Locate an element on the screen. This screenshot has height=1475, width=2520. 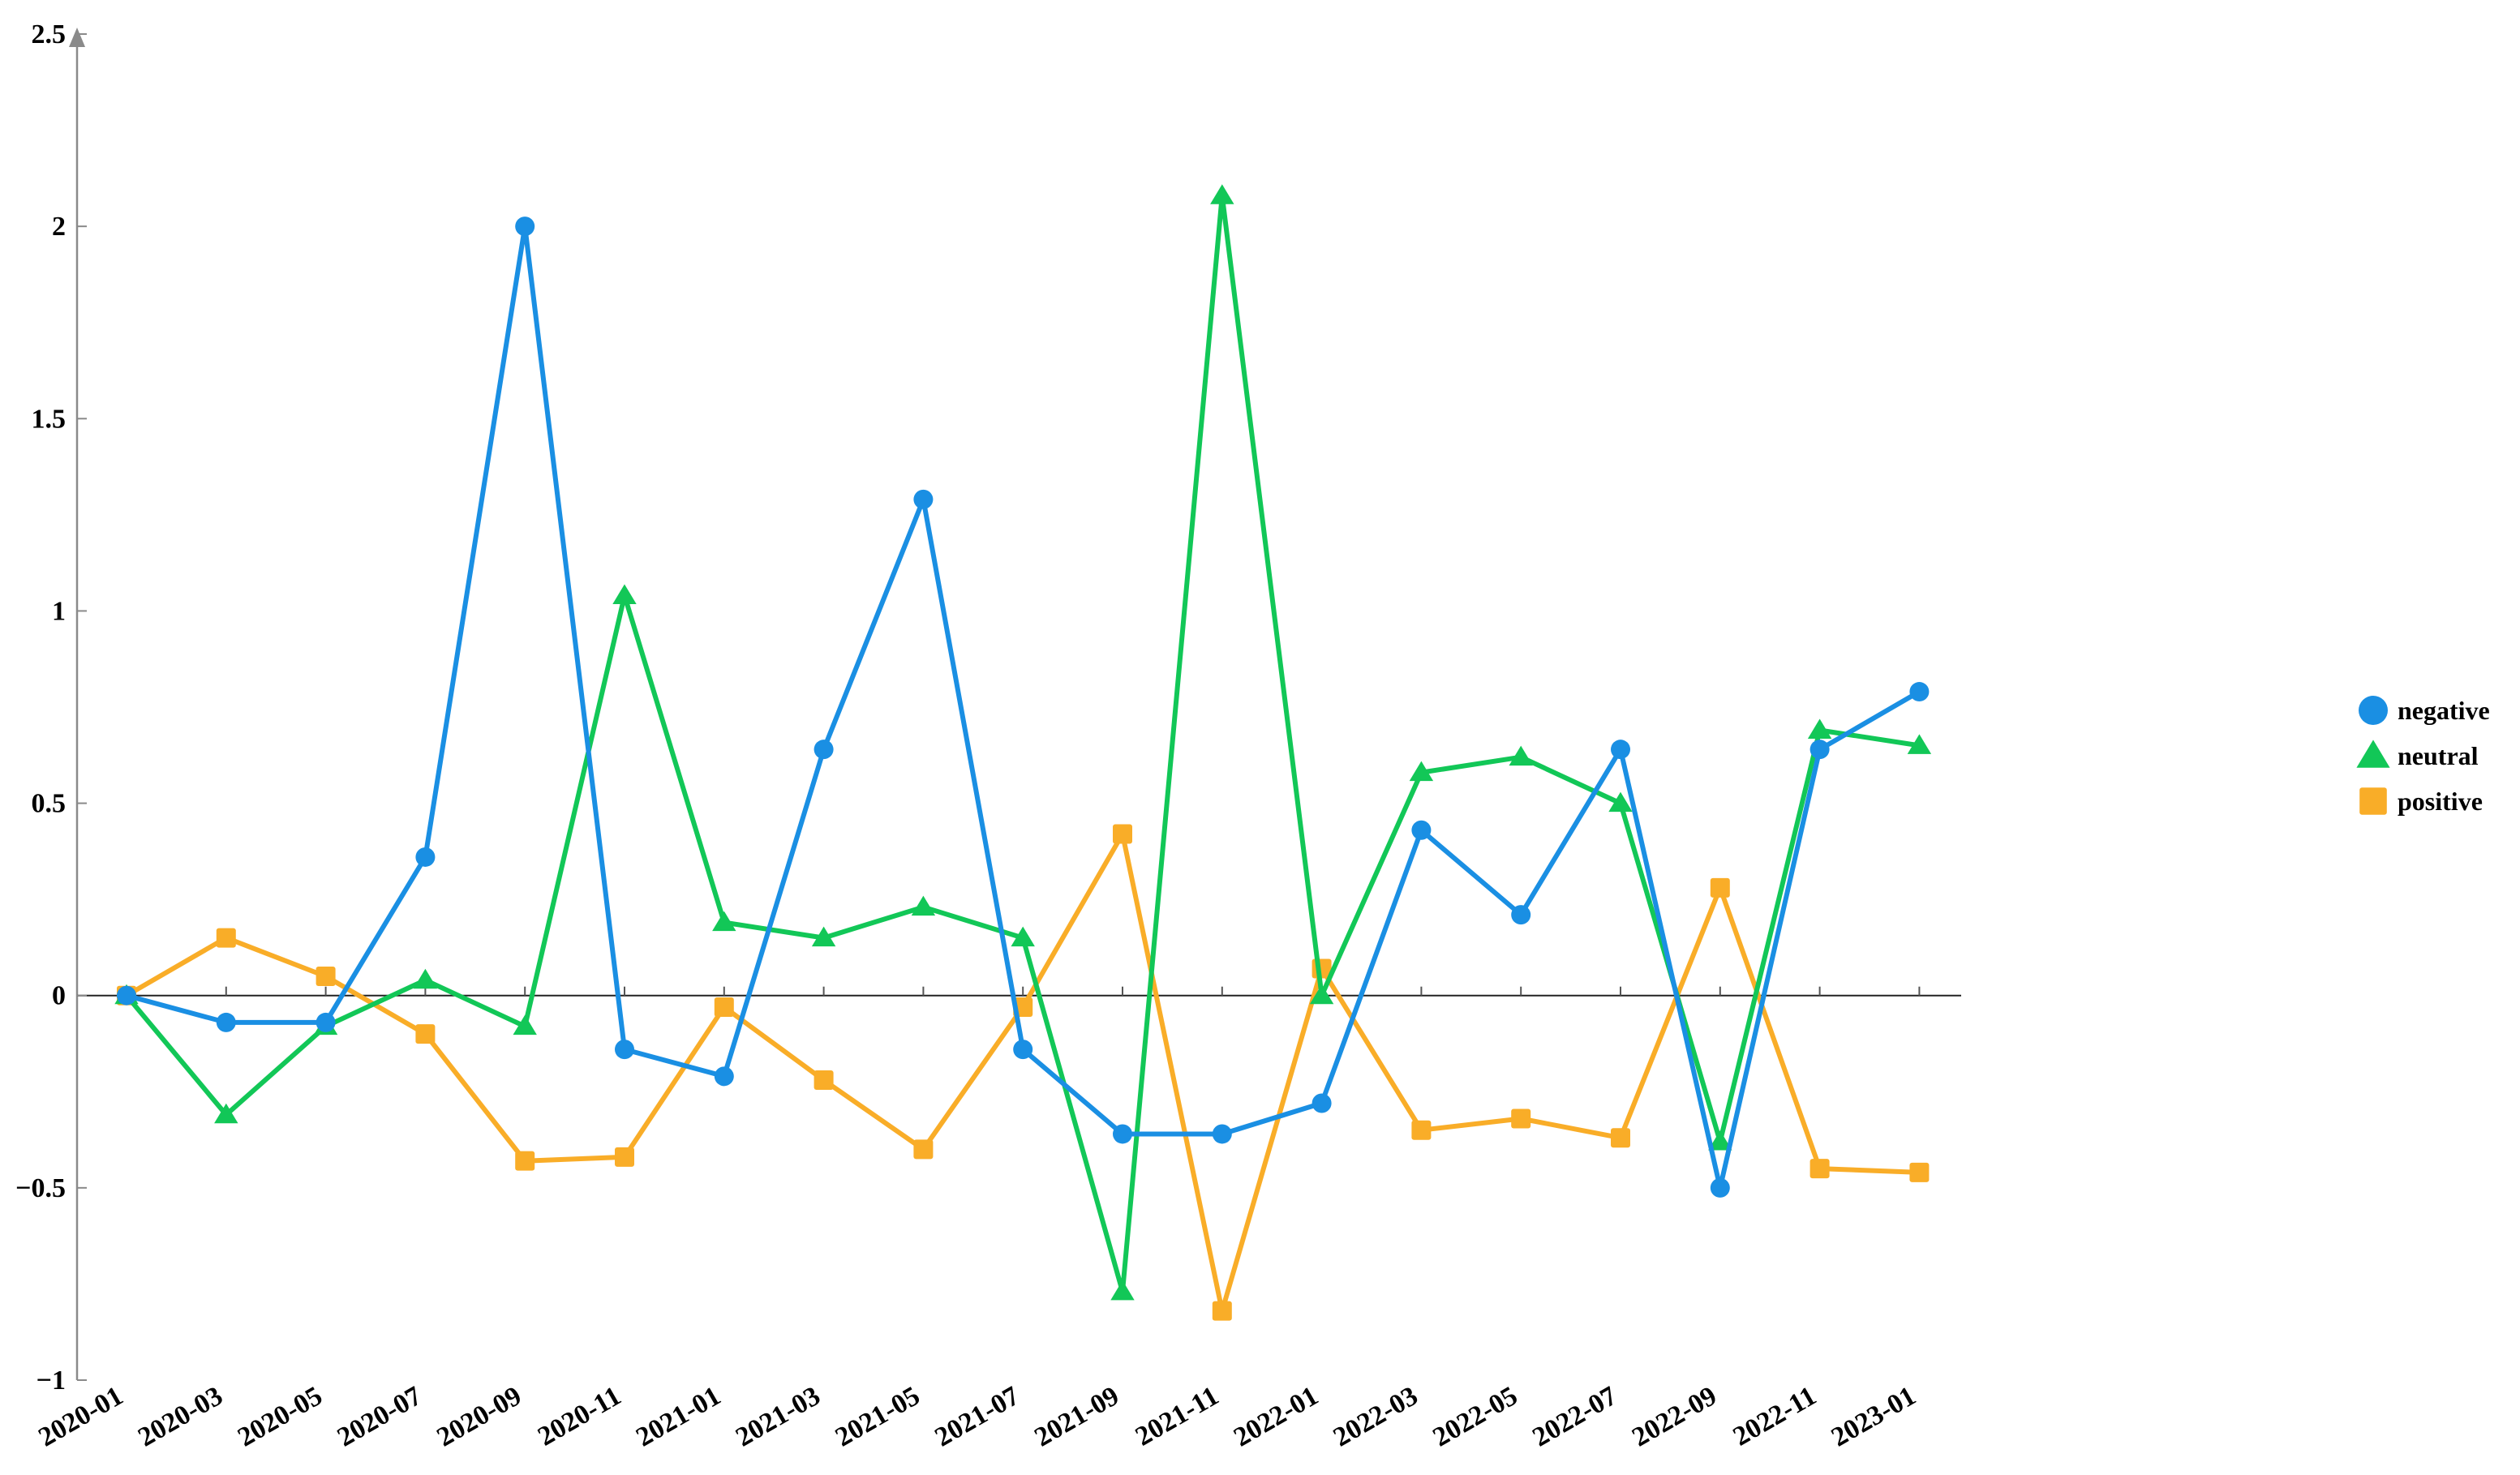
legend-item-positive: positive is located at coordinates (2421, 802).